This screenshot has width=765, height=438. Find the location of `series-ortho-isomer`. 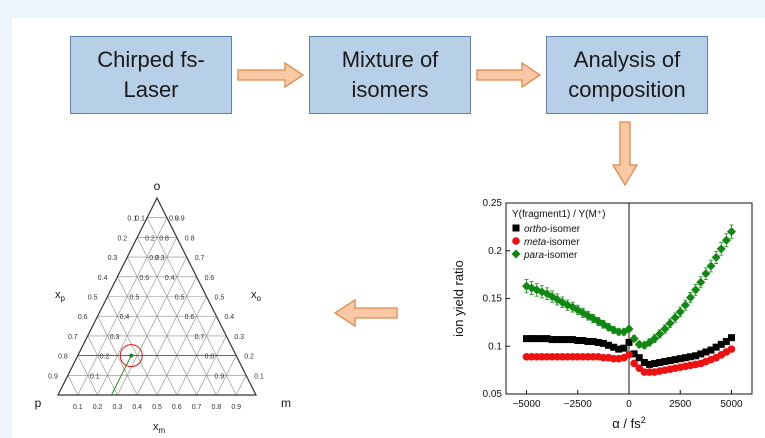

series-ortho-isomer is located at coordinates (629, 351).